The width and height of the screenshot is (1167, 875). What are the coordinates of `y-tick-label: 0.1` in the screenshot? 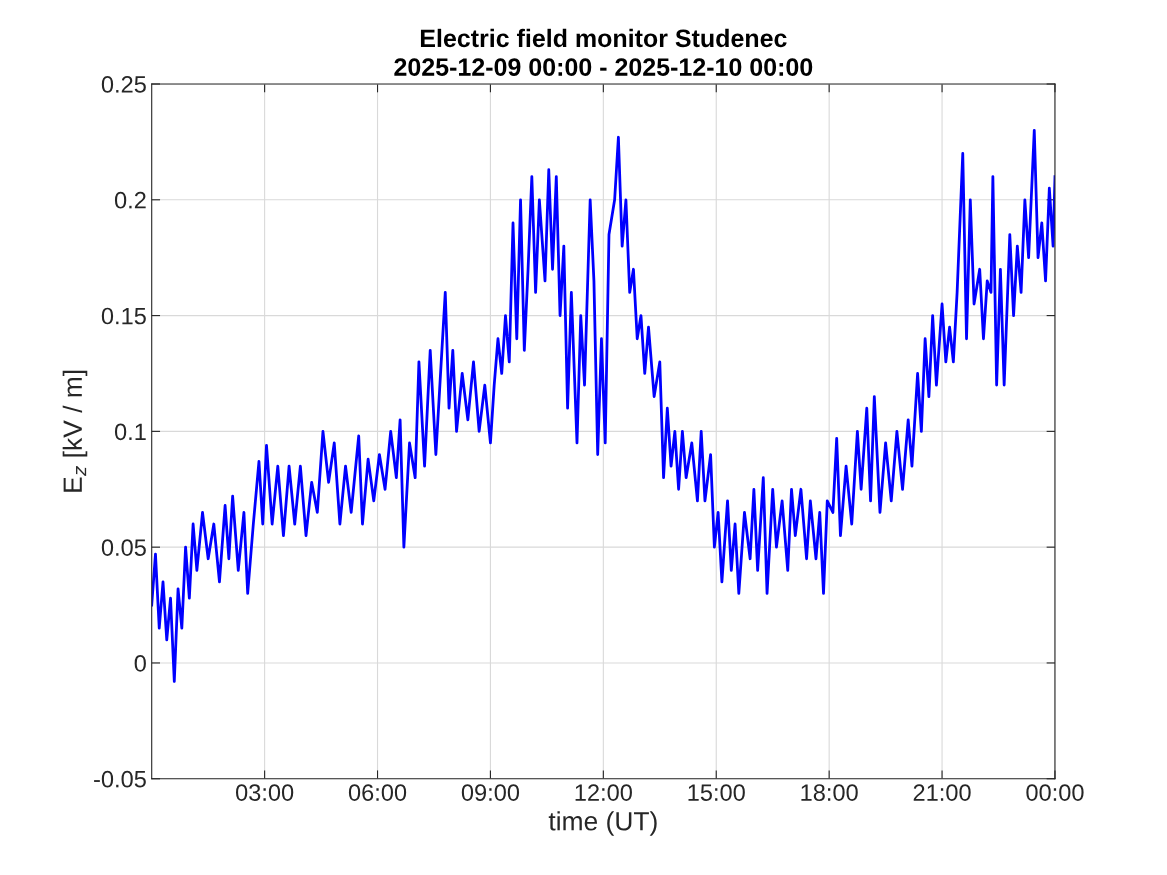 It's located at (130, 432).